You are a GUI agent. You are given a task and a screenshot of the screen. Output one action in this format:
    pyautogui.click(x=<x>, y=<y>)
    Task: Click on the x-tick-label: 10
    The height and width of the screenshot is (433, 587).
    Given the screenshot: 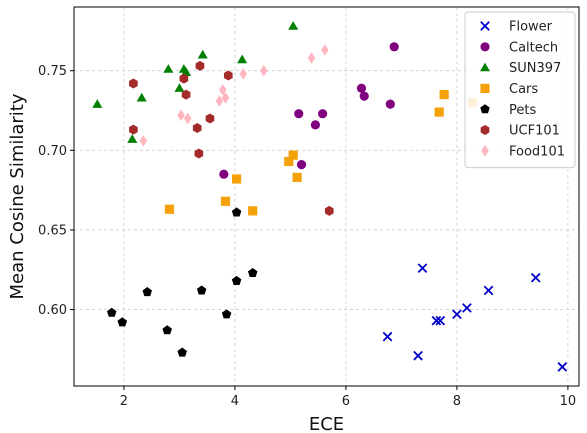 What is the action you would take?
    pyautogui.click(x=568, y=401)
    